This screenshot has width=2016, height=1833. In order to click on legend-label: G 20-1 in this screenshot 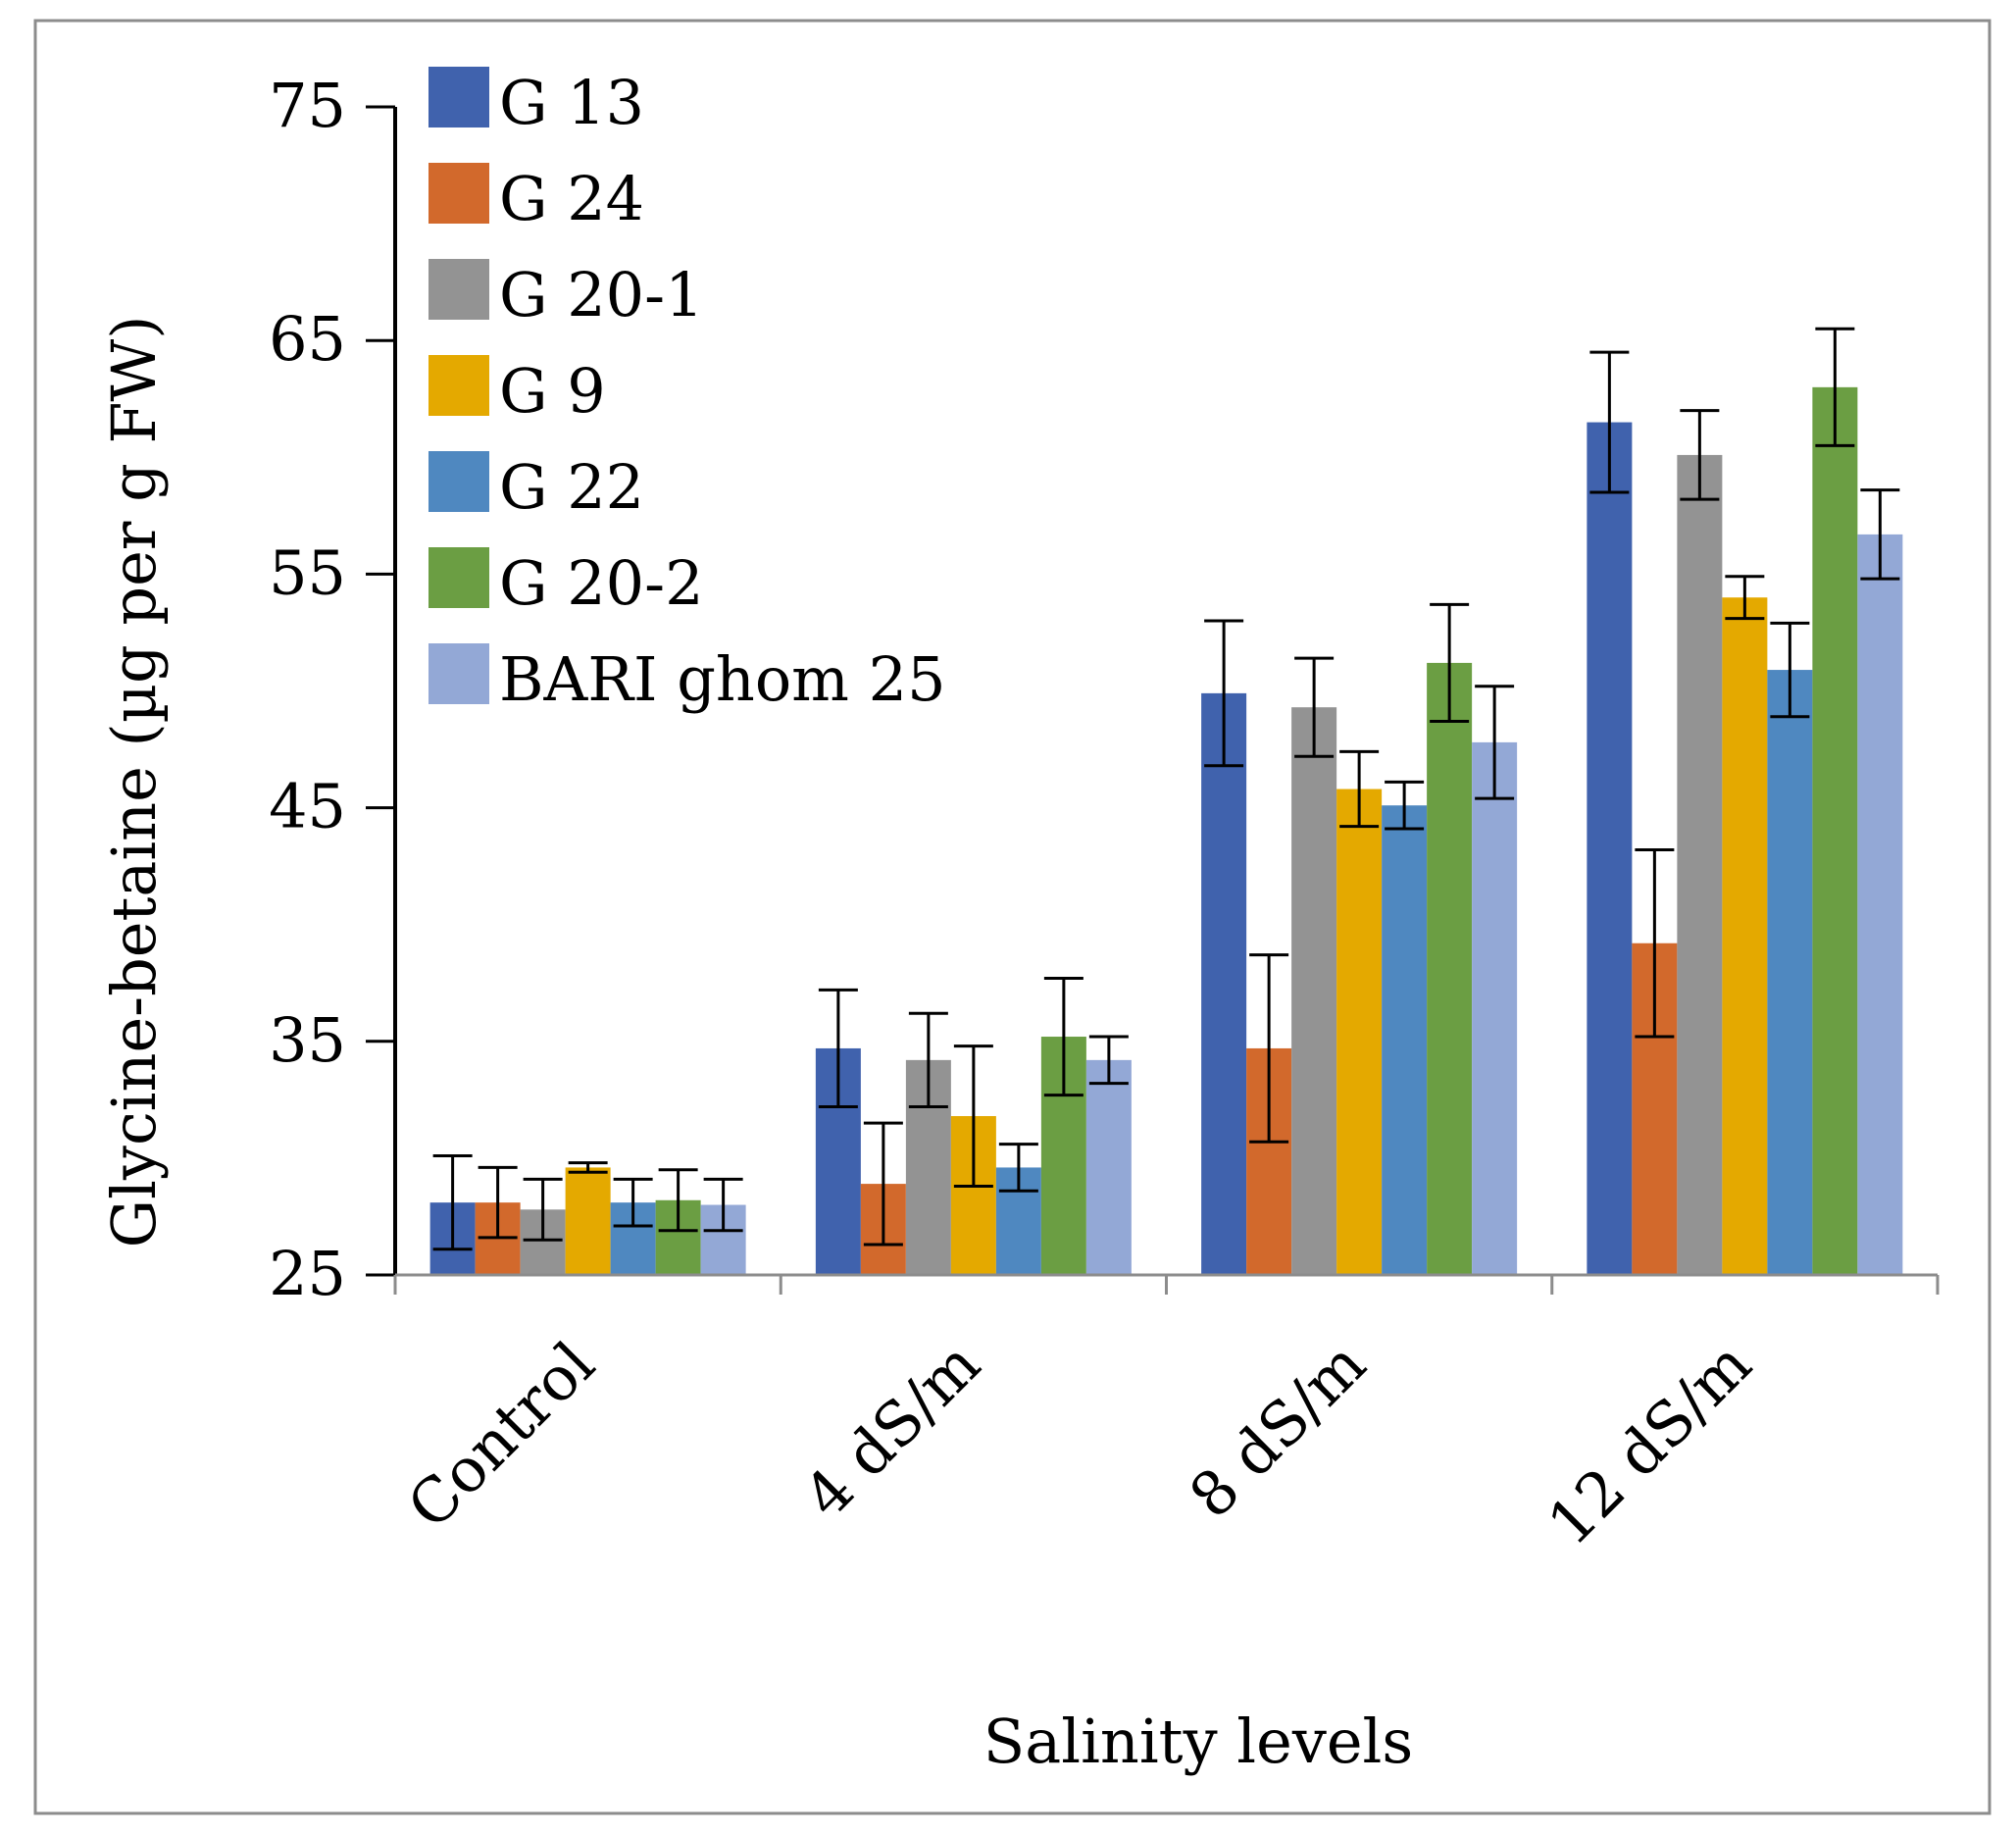, I will do `click(601, 295)`.